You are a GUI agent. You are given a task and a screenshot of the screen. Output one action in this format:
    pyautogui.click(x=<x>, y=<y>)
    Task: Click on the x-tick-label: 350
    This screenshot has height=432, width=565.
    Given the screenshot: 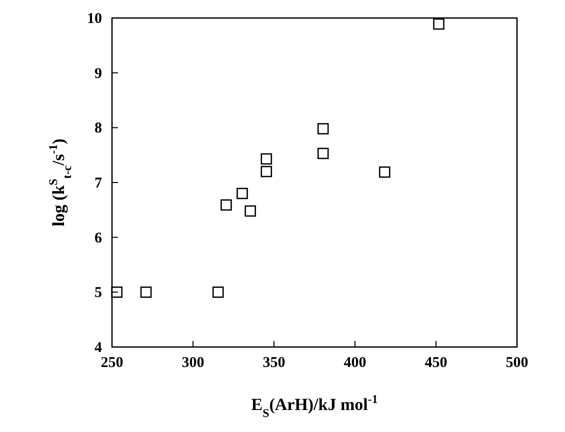 What is the action you would take?
    pyautogui.click(x=274, y=363)
    